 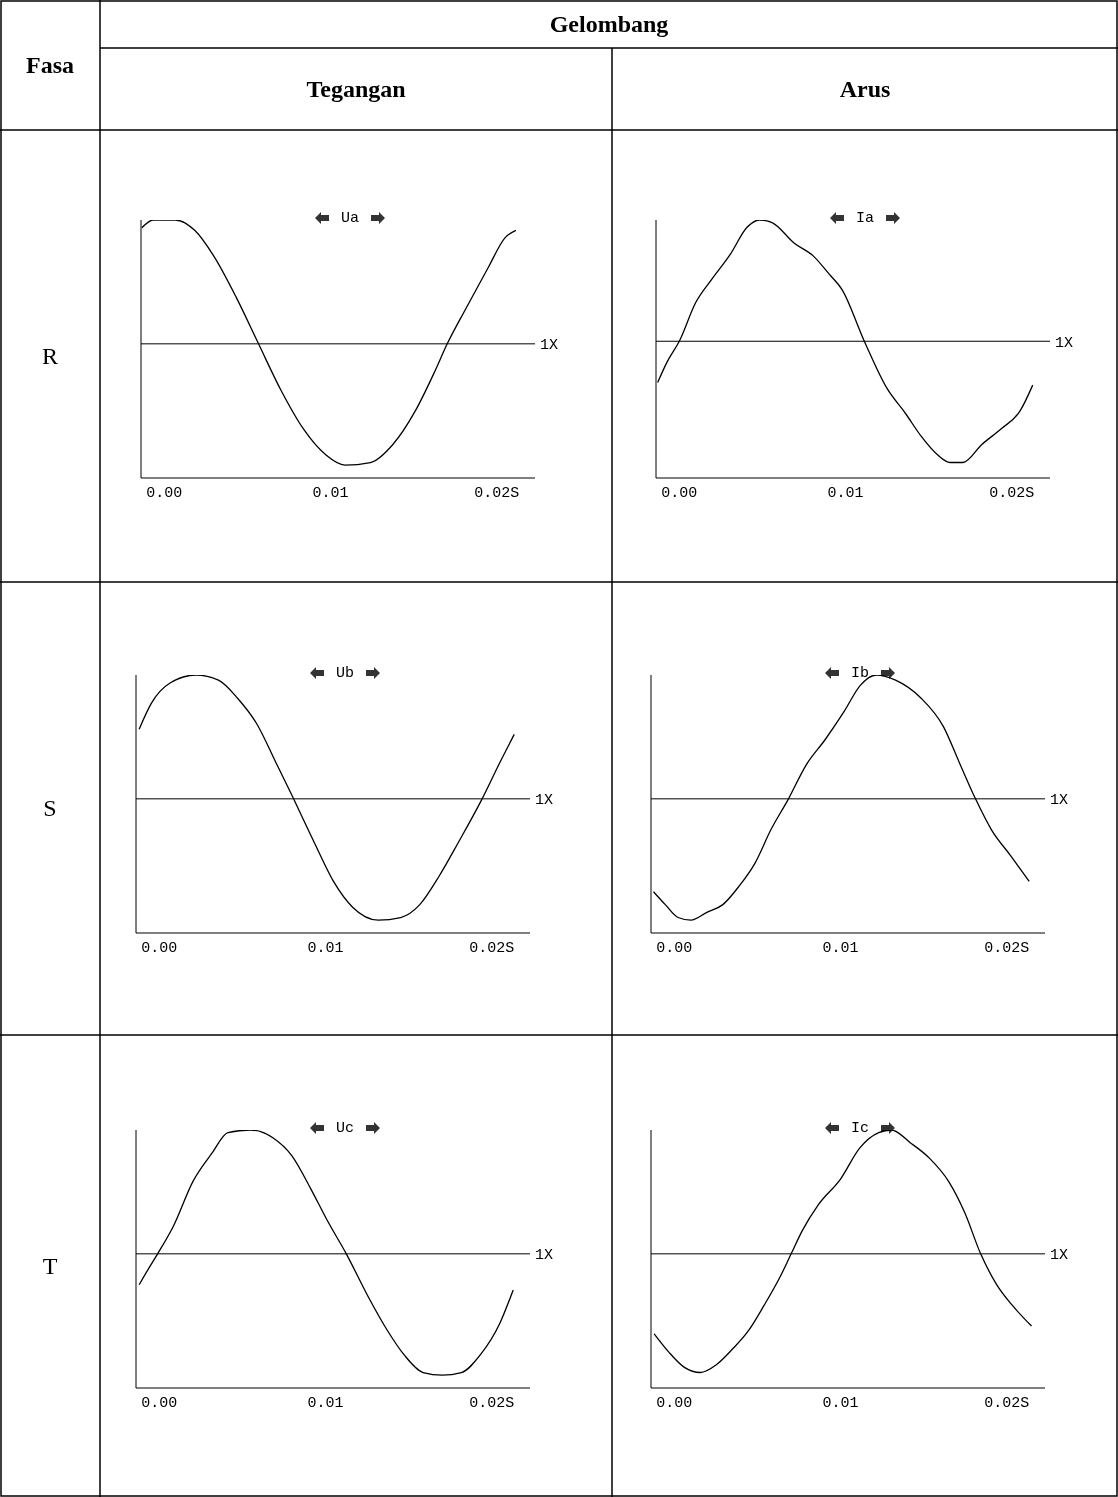 What do you see at coordinates (865, 89) in the screenshot?
I see `text: Arus` at bounding box center [865, 89].